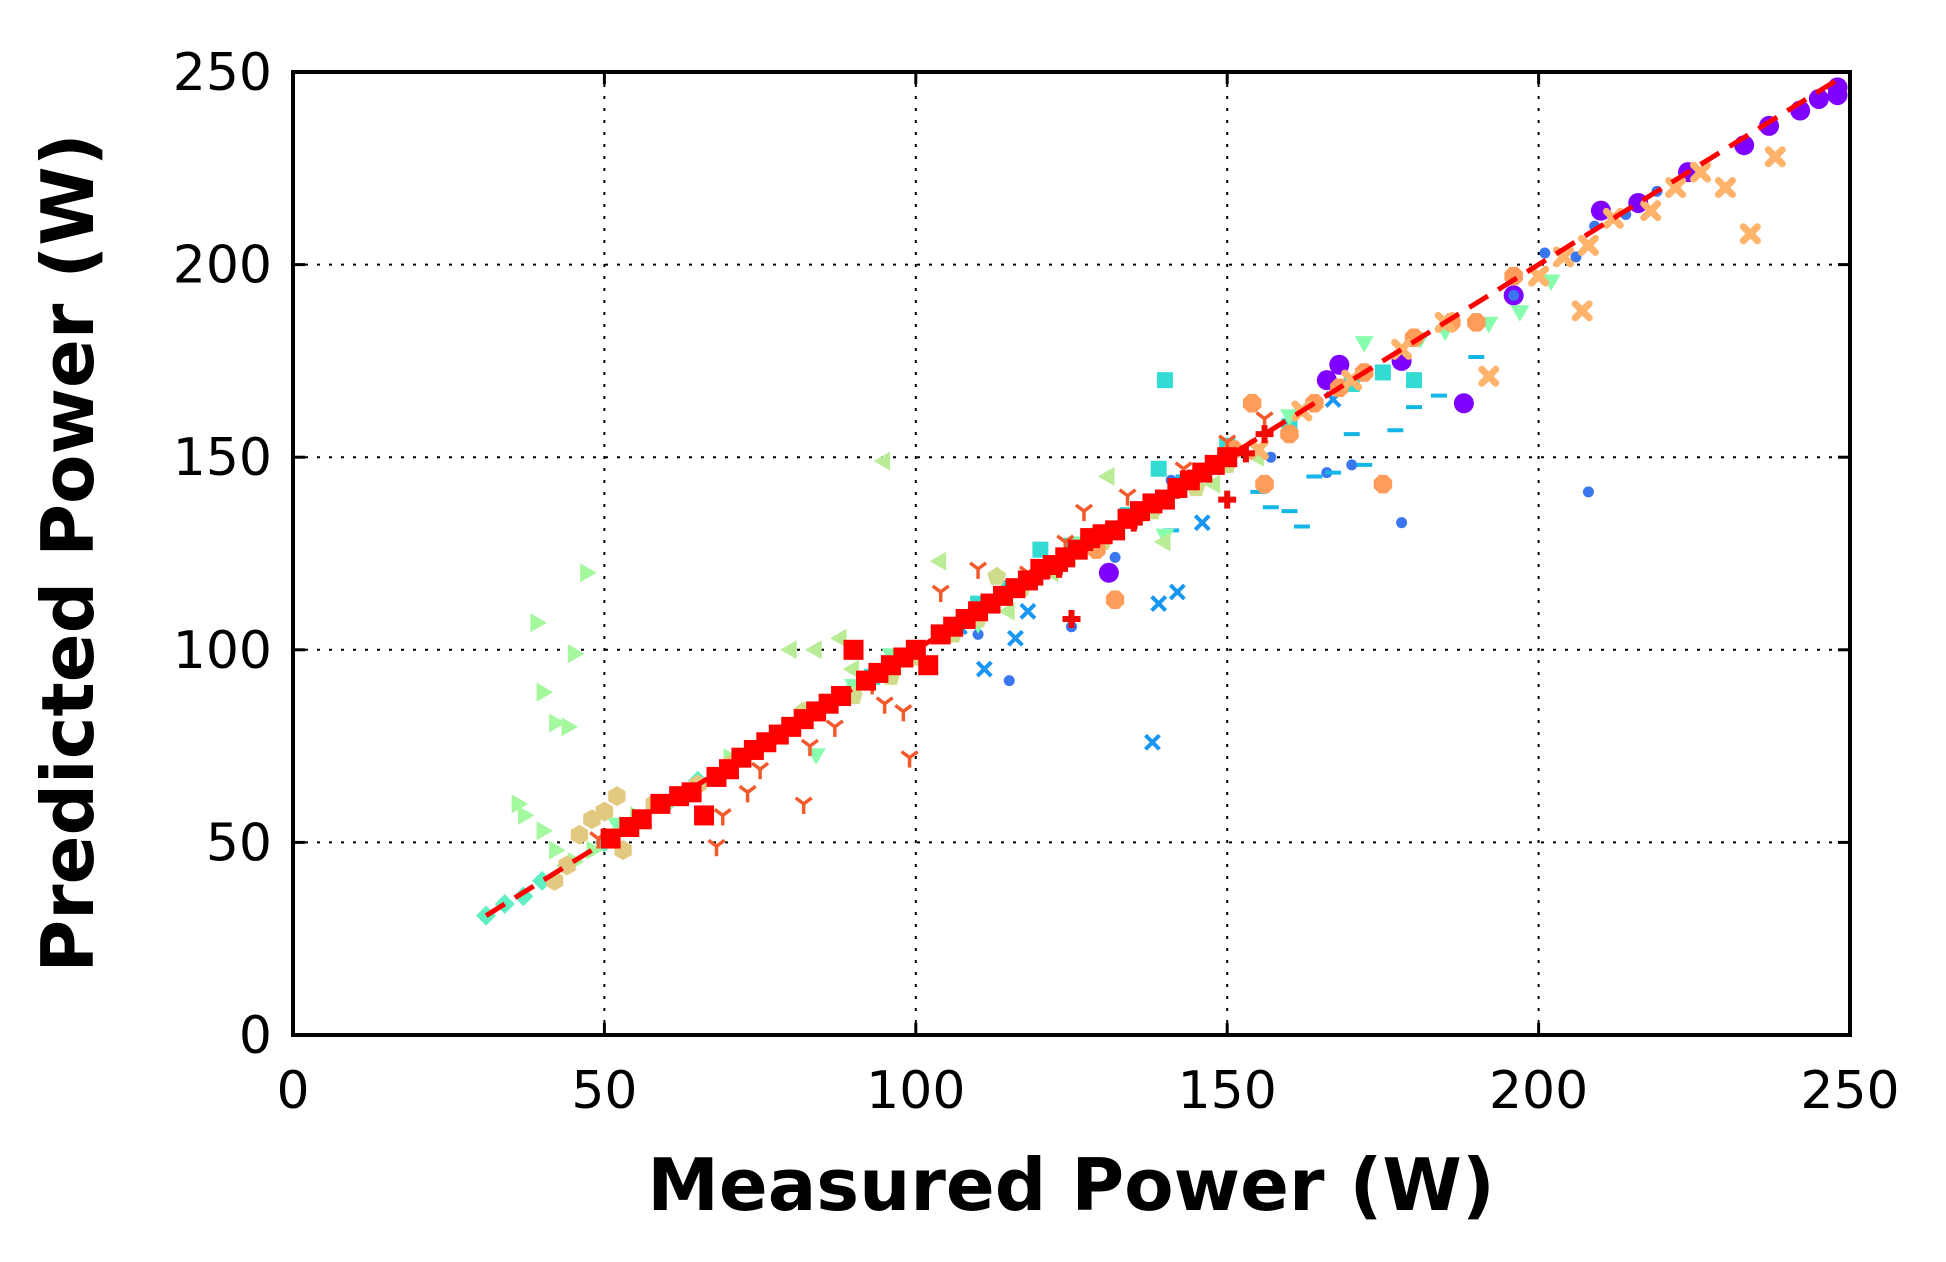 The width and height of the screenshot is (1946, 1262). Describe the element at coordinates (222, 266) in the screenshot. I see `y-tick-label: 200` at that location.